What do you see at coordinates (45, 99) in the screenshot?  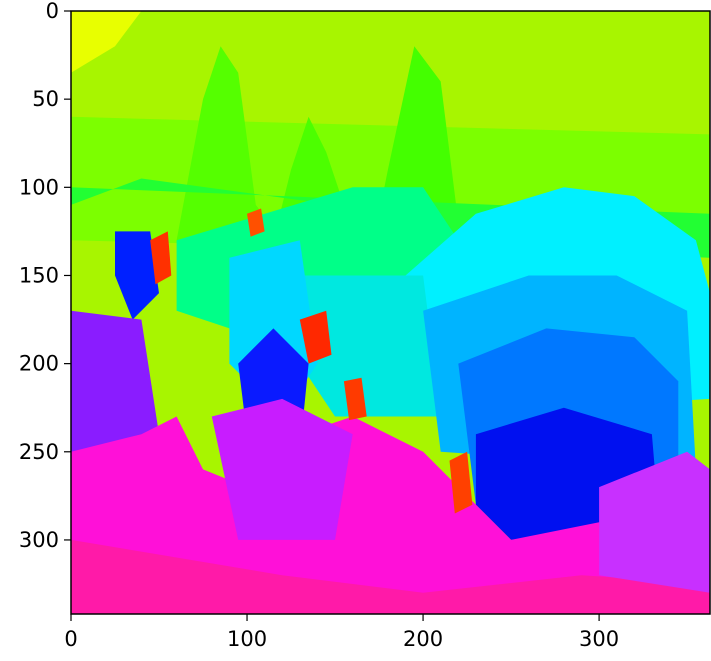 I see `y-tick-label: 50` at bounding box center [45, 99].